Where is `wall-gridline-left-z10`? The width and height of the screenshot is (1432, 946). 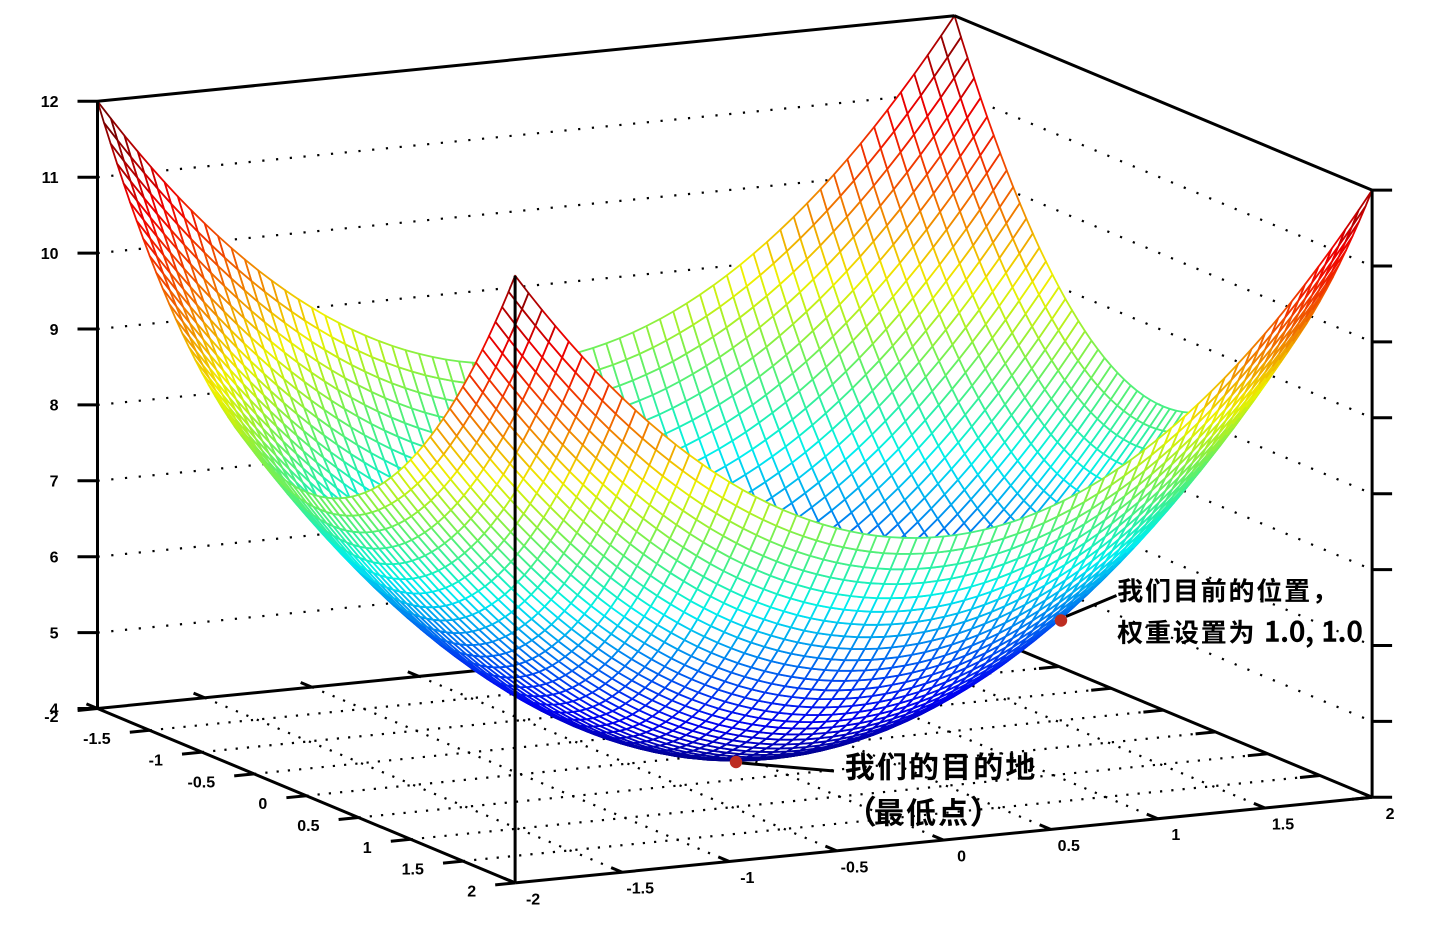 wall-gridline-left-z10 is located at coordinates (526, 210).